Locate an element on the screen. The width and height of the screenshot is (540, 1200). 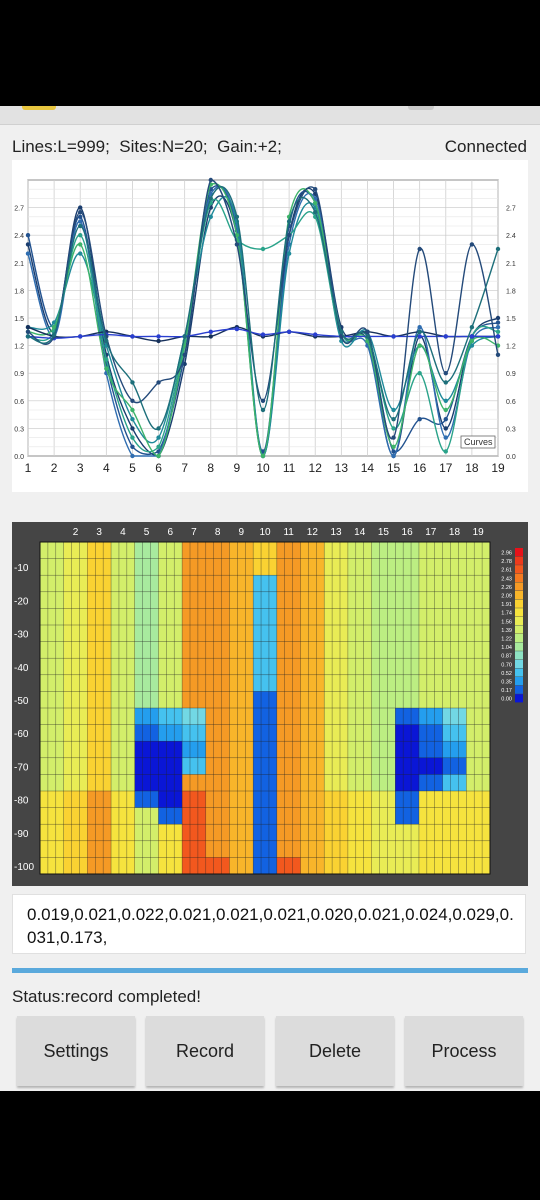
legend-label: 0.00 is located at coordinates (506, 700).